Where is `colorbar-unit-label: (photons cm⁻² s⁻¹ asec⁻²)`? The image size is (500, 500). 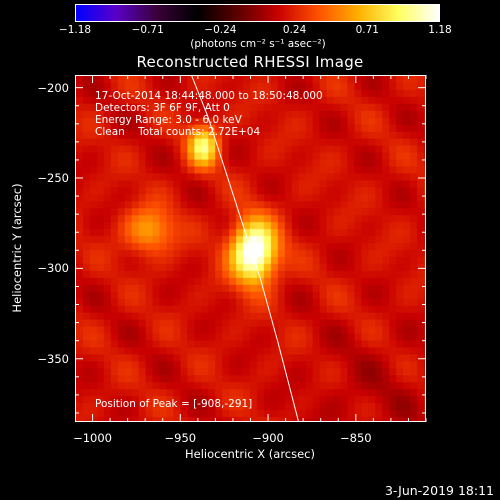
colorbar-unit-label: (photons cm⁻² s⁻¹ asec⁻²) is located at coordinates (258, 44).